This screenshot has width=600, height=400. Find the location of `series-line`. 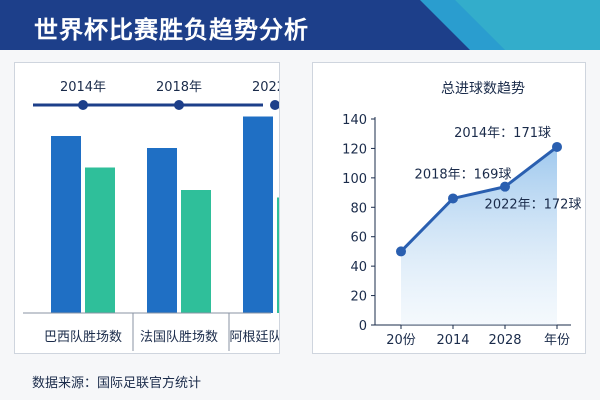

series-line is located at coordinates (478, 199).